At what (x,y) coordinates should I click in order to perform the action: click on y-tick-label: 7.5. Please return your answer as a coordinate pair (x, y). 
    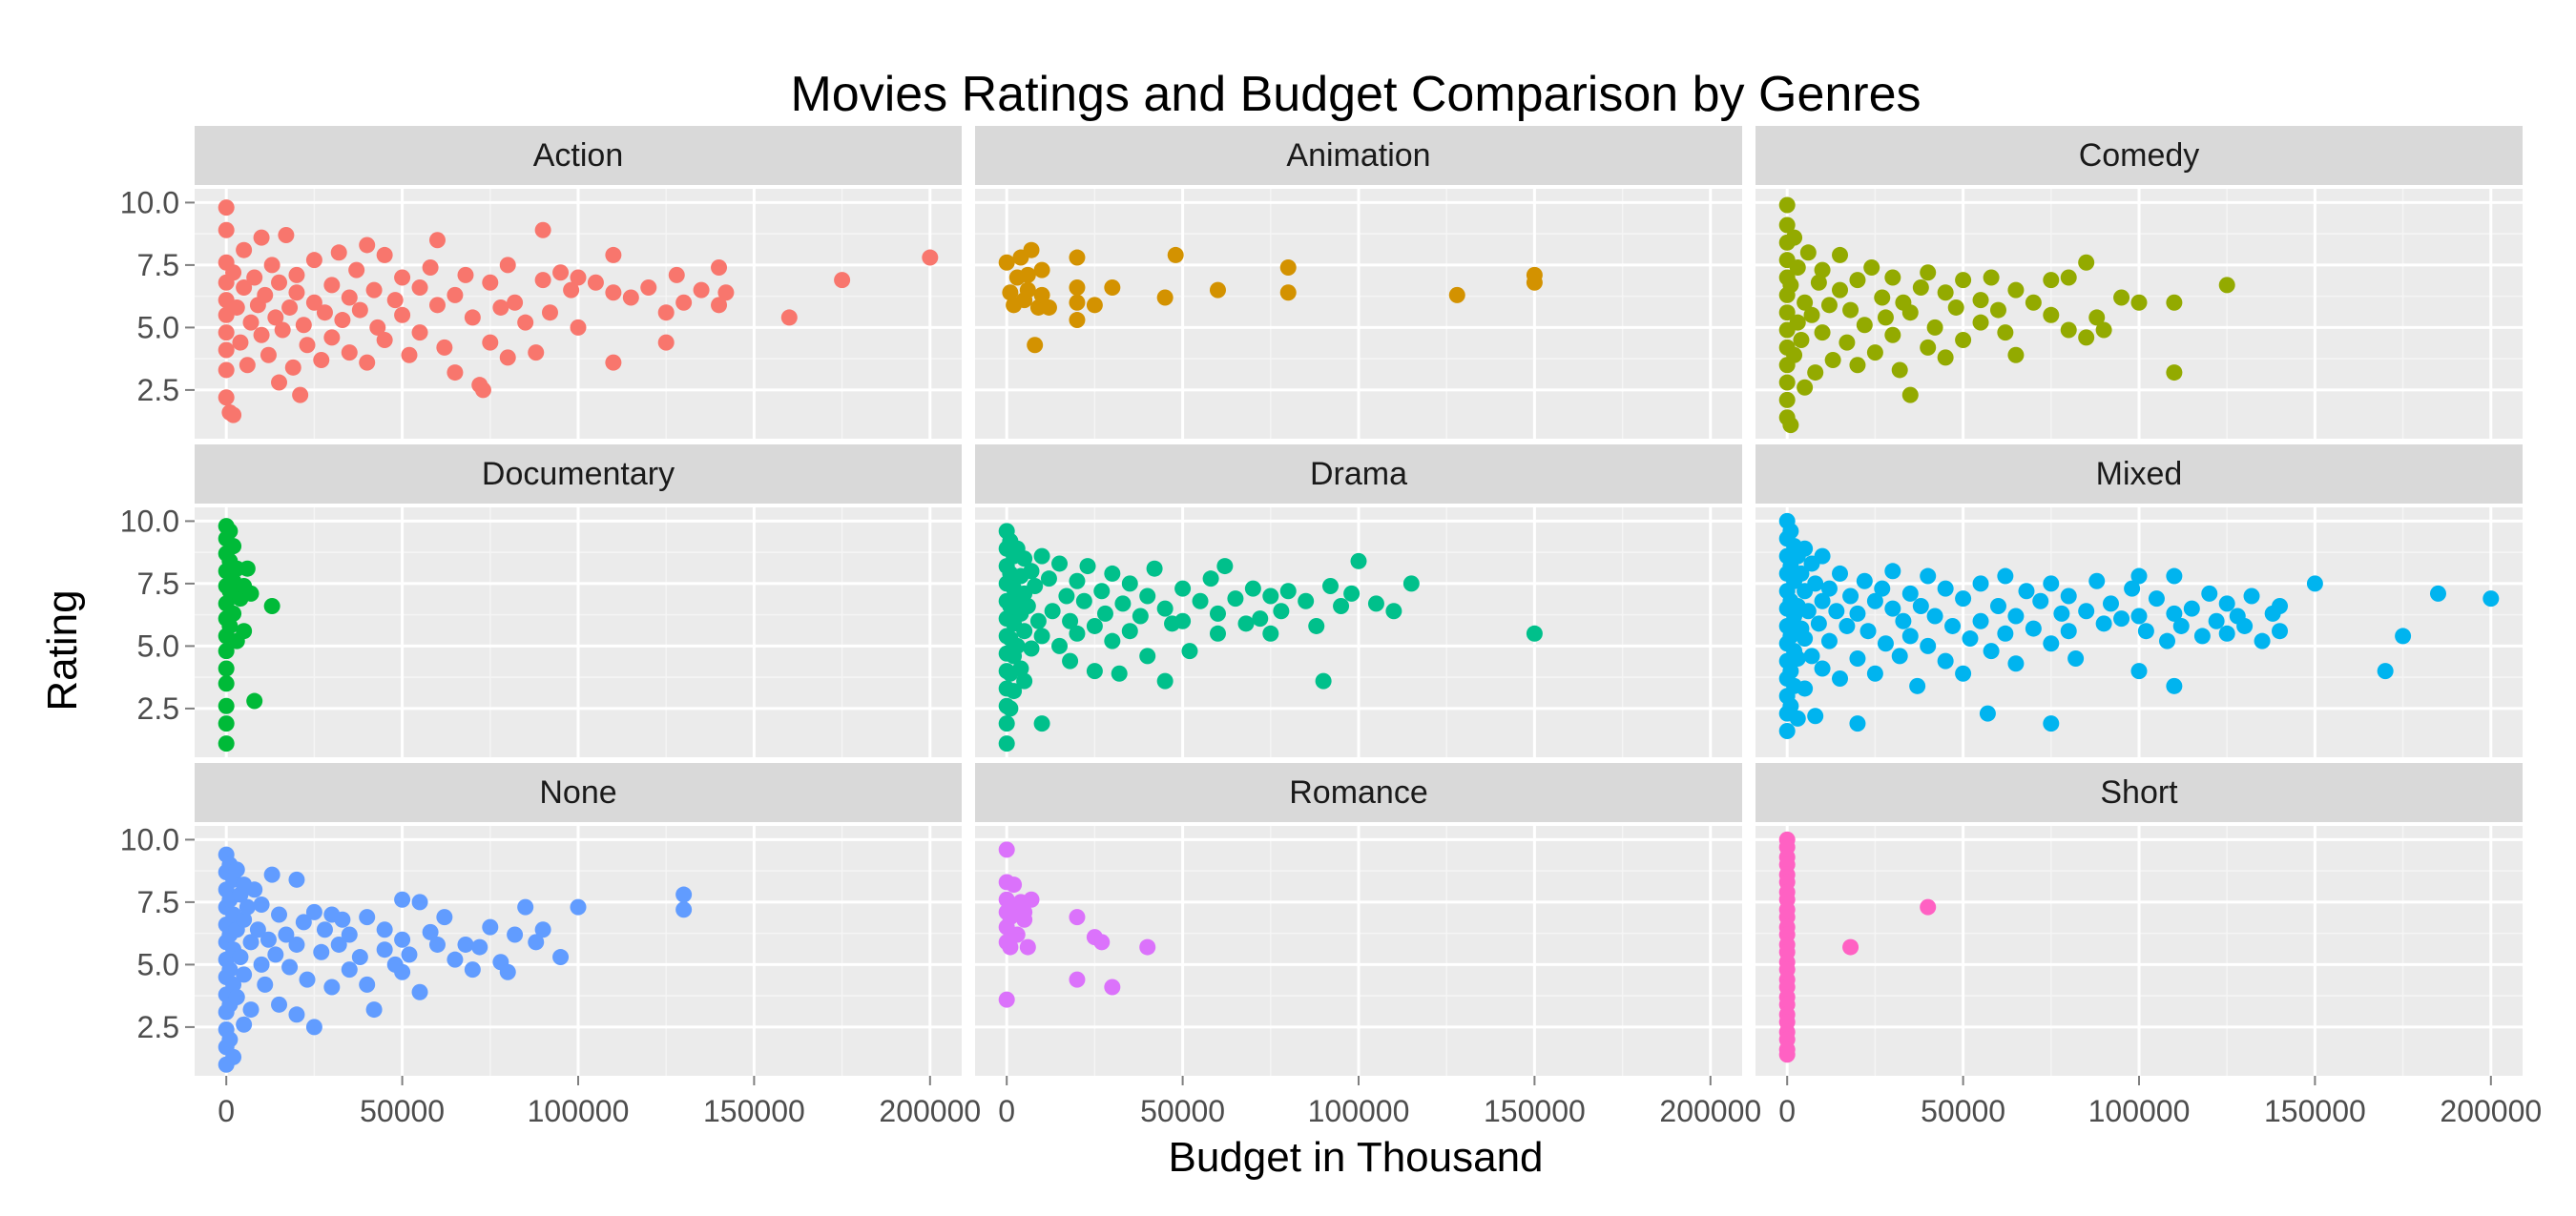
    Looking at the image, I should click on (158, 902).